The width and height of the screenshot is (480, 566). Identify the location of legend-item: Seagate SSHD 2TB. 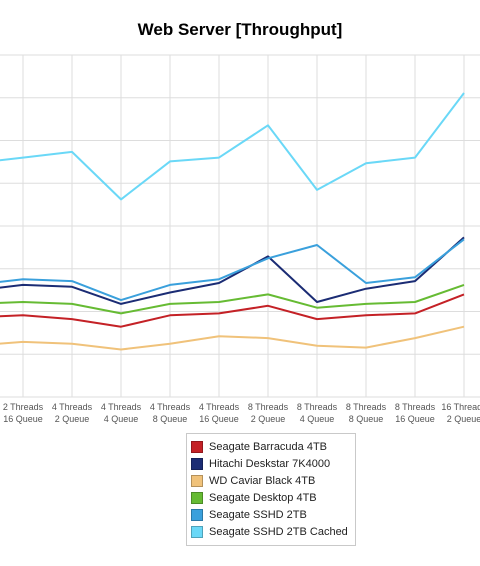
(273, 514).